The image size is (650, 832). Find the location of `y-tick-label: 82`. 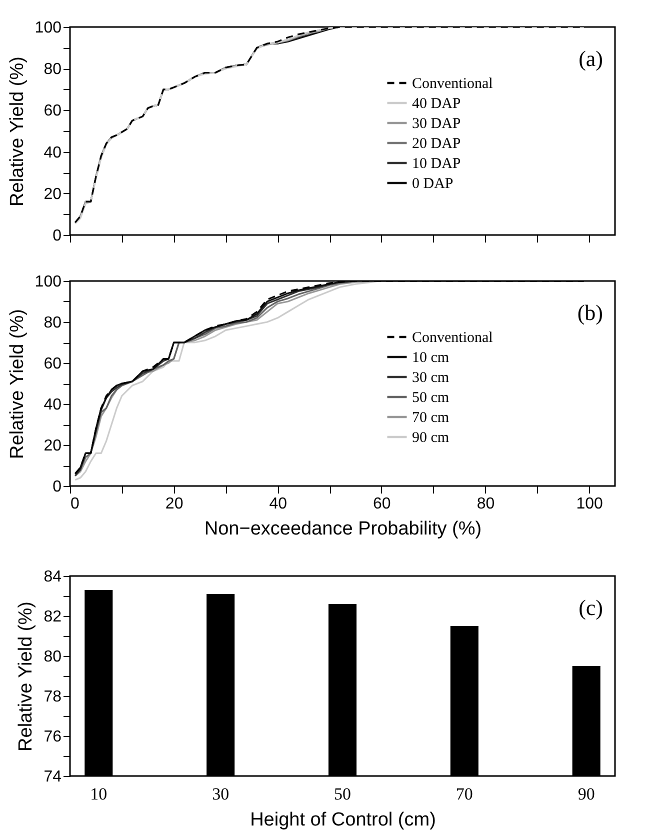

y-tick-label: 82 is located at coordinates (53, 617).